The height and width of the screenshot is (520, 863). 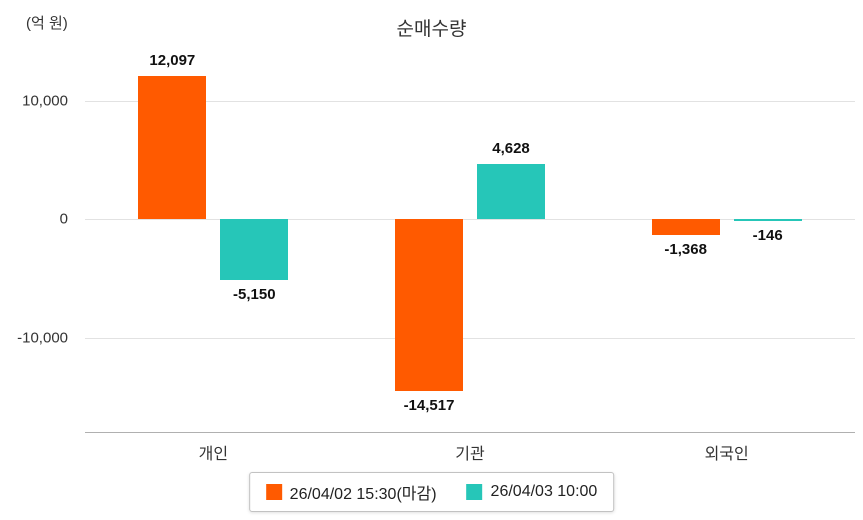 What do you see at coordinates (172, 60) in the screenshot?
I see `bar-value-label: 12,097` at bounding box center [172, 60].